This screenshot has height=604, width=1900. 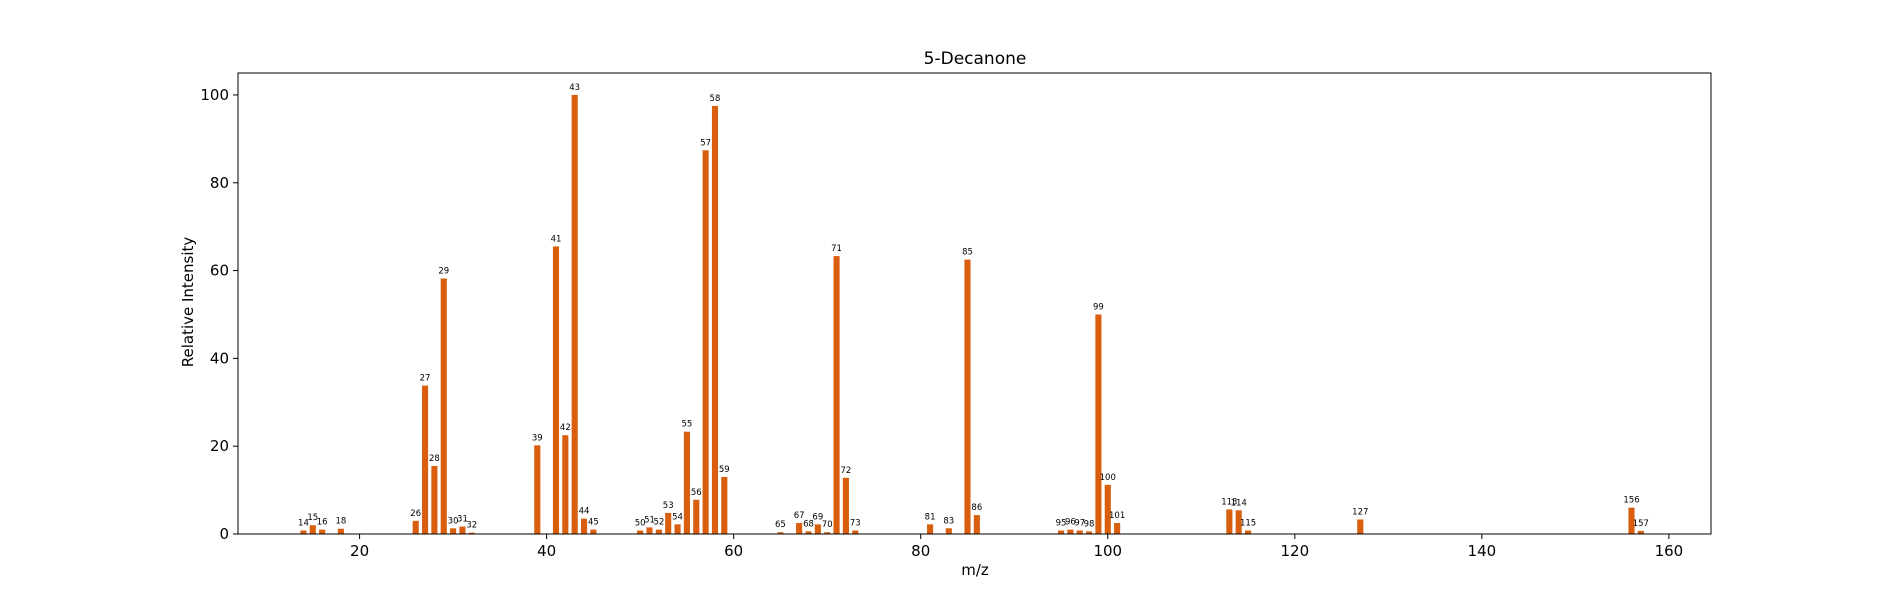 I want to click on data-label-mz-26: 26, so click(x=415, y=514).